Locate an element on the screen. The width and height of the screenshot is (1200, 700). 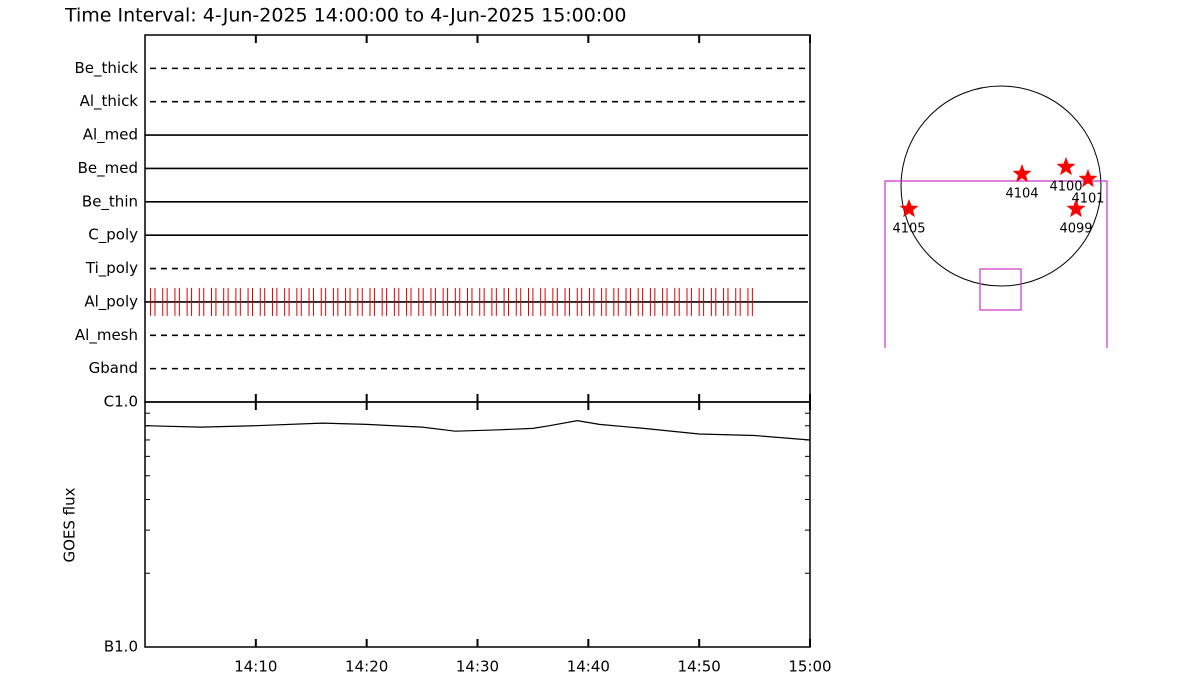
filter-label: Gband is located at coordinates (113, 368).